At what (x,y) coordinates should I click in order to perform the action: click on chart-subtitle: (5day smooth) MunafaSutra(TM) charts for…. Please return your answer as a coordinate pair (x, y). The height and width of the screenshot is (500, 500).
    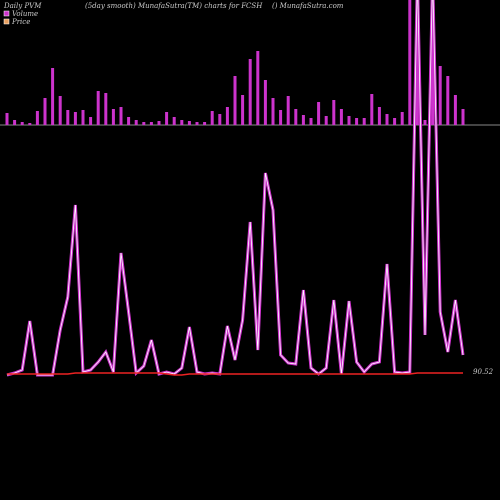
    Looking at the image, I should click on (174, 6).